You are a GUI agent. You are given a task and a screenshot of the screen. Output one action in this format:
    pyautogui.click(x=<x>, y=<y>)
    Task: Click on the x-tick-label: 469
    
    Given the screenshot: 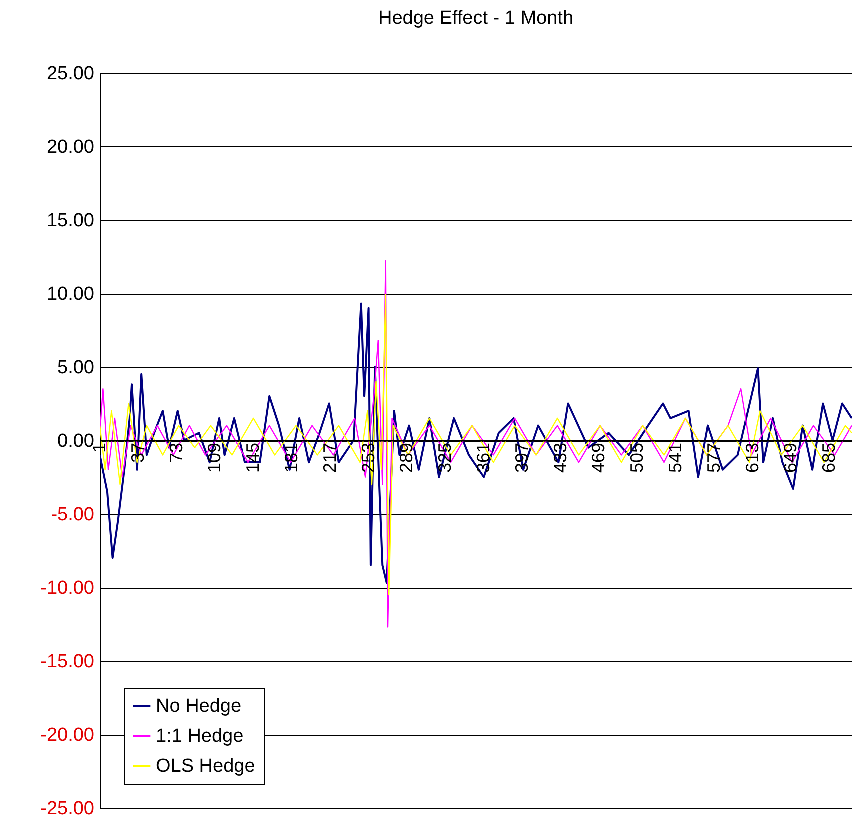 What is the action you would take?
    pyautogui.click(x=598, y=458)
    